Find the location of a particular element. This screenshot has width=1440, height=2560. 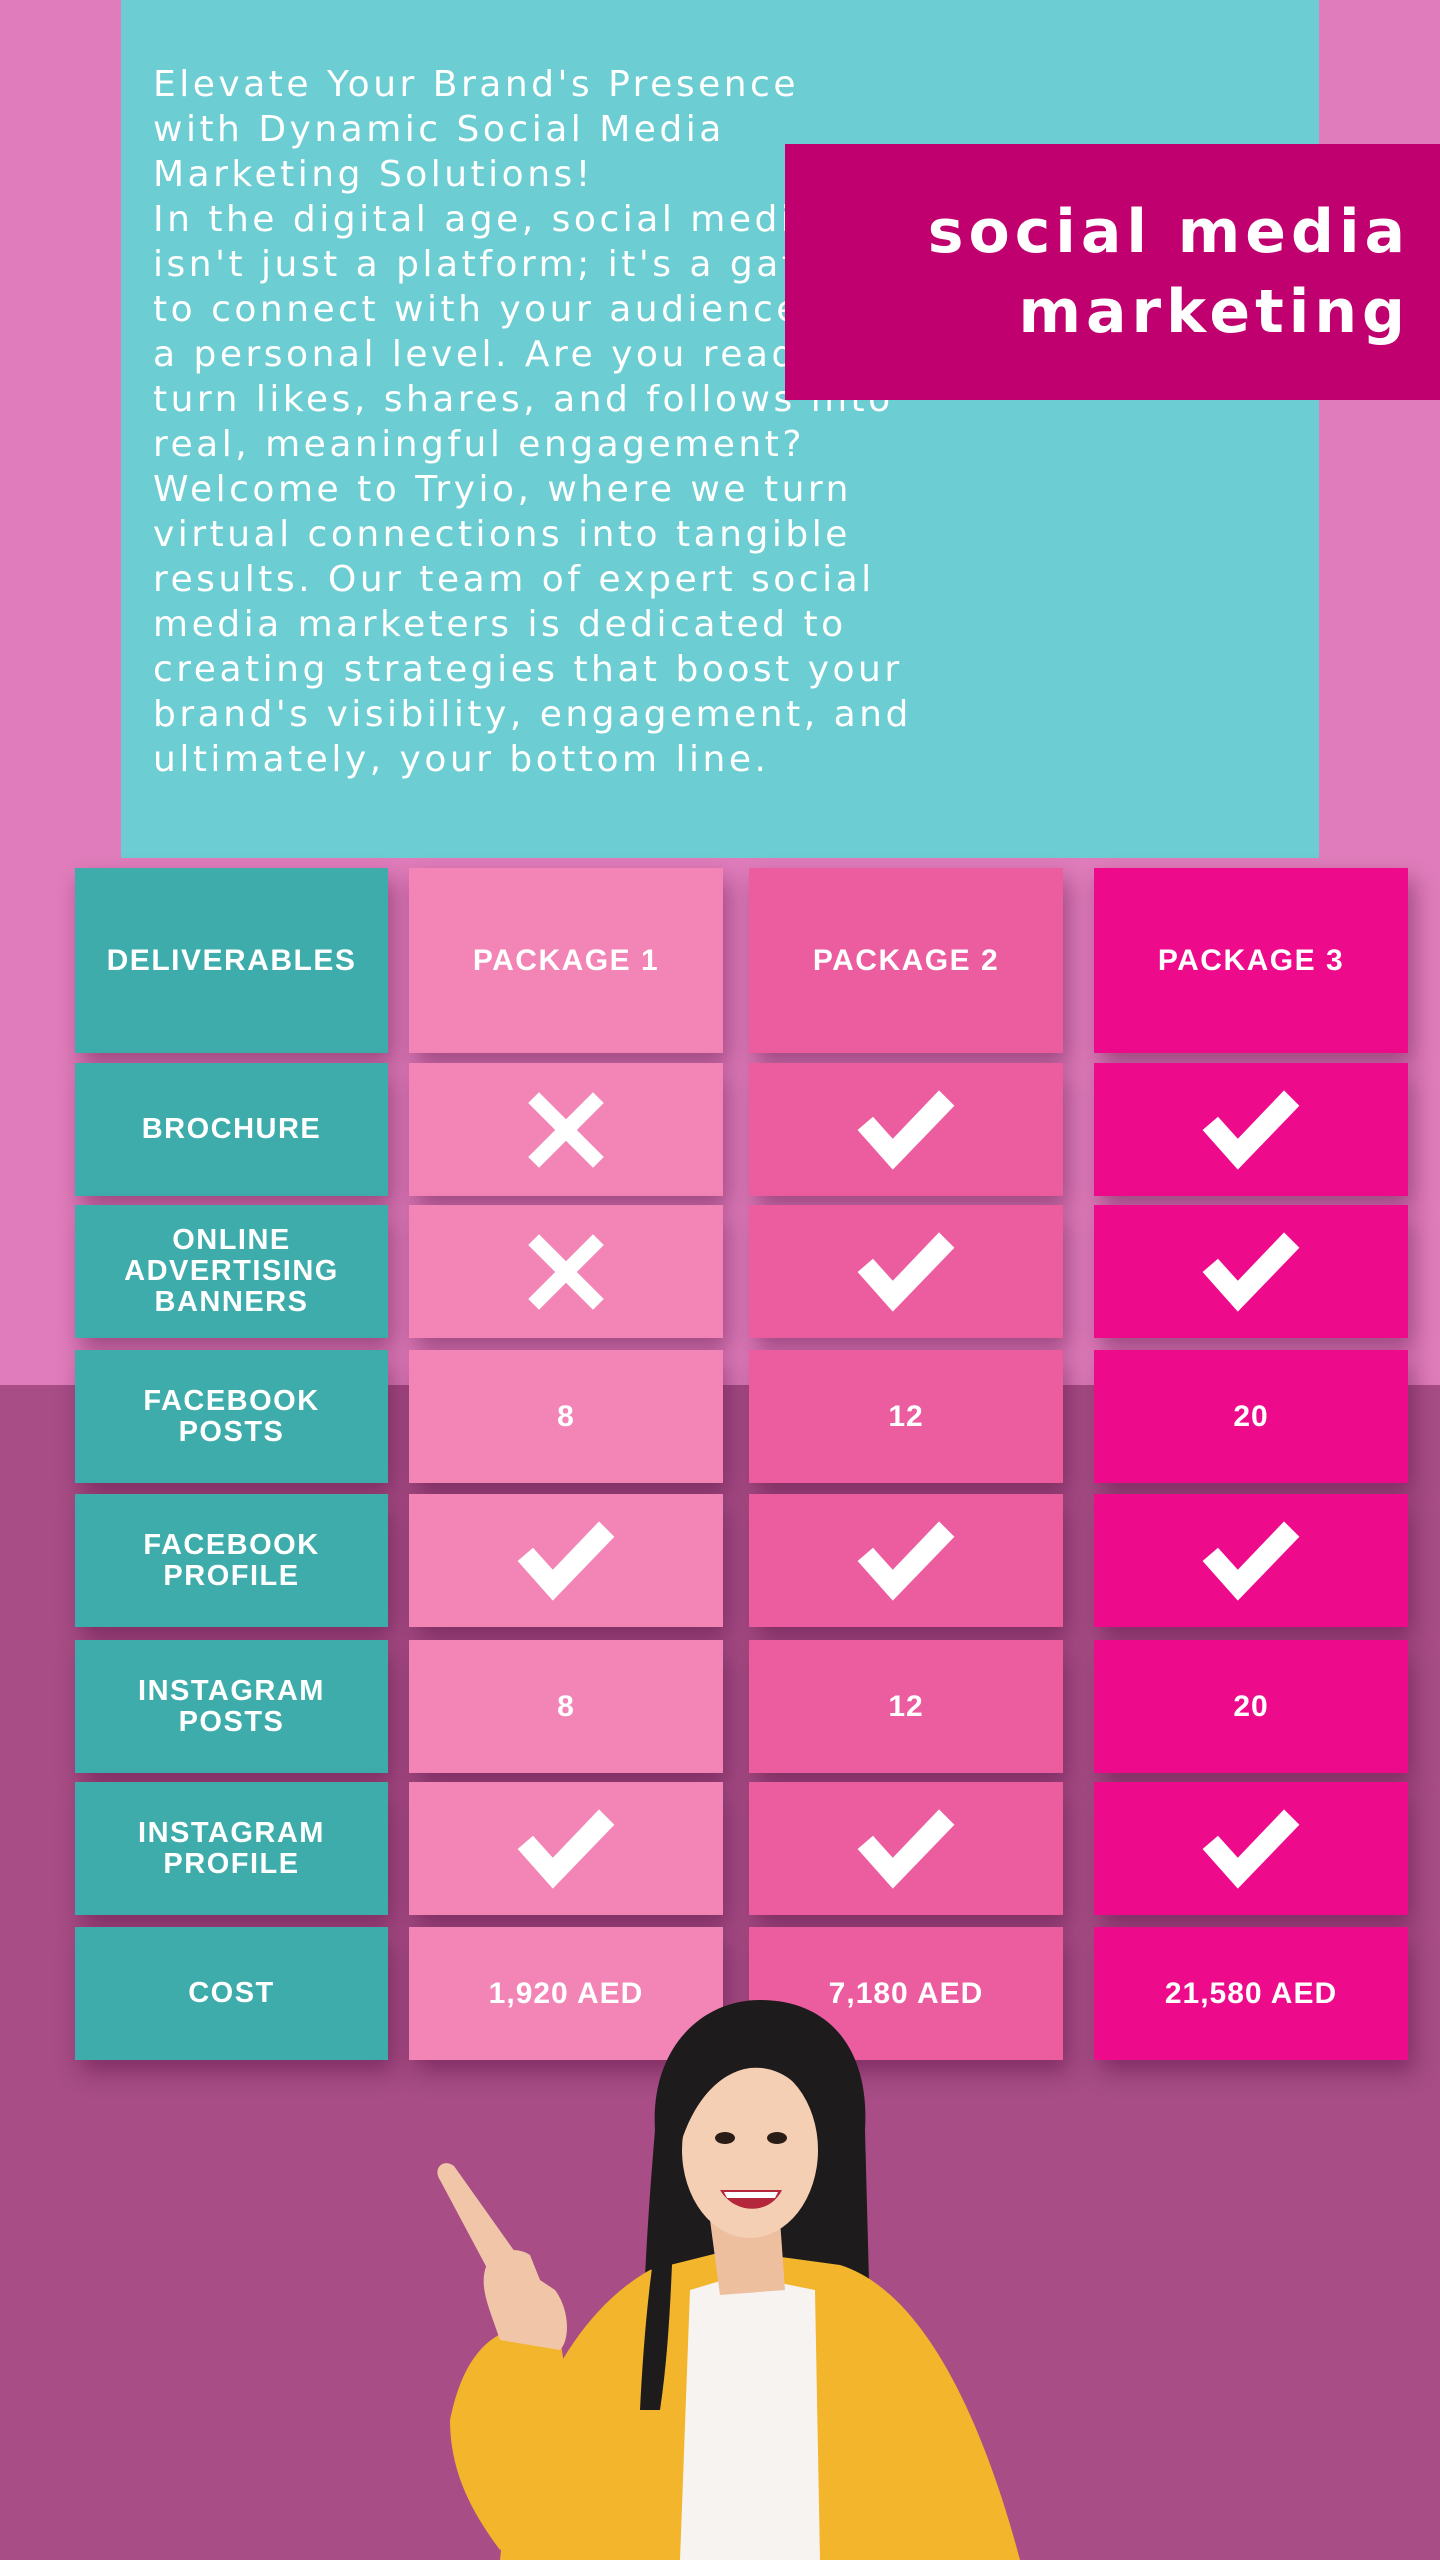

row-label-instagram-profile: INSTAGRAM PROFILE is located at coordinates (231, 1848).